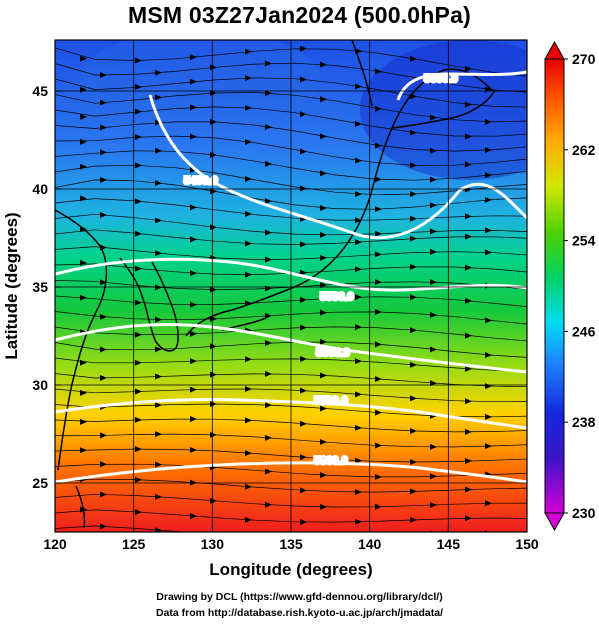  Describe the element at coordinates (291, 544) in the screenshot. I see `x-tick-label-135: 135` at that location.